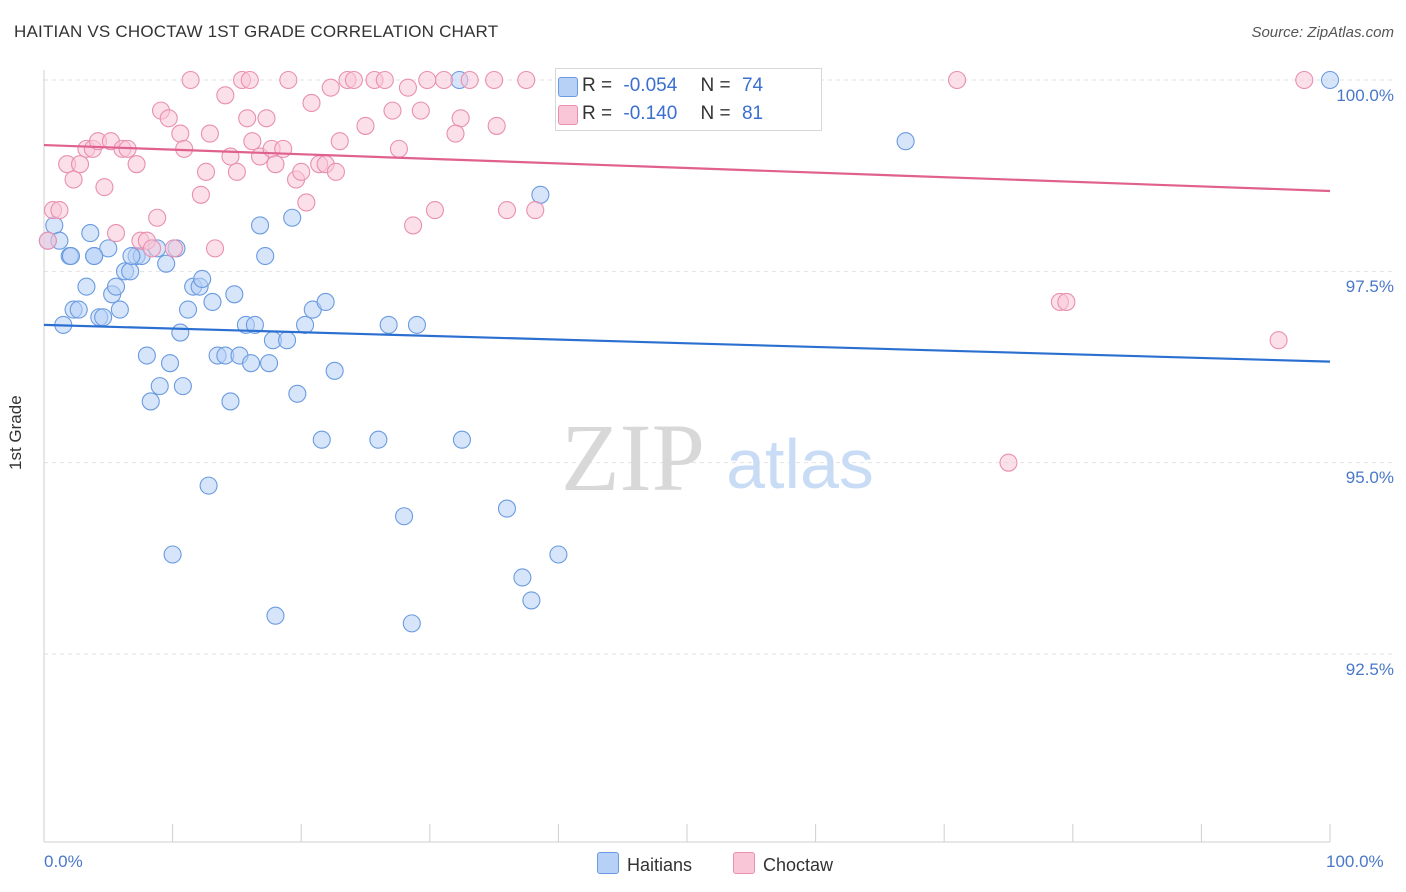  I want to click on haitians-legend-swatch, so click(608, 863).